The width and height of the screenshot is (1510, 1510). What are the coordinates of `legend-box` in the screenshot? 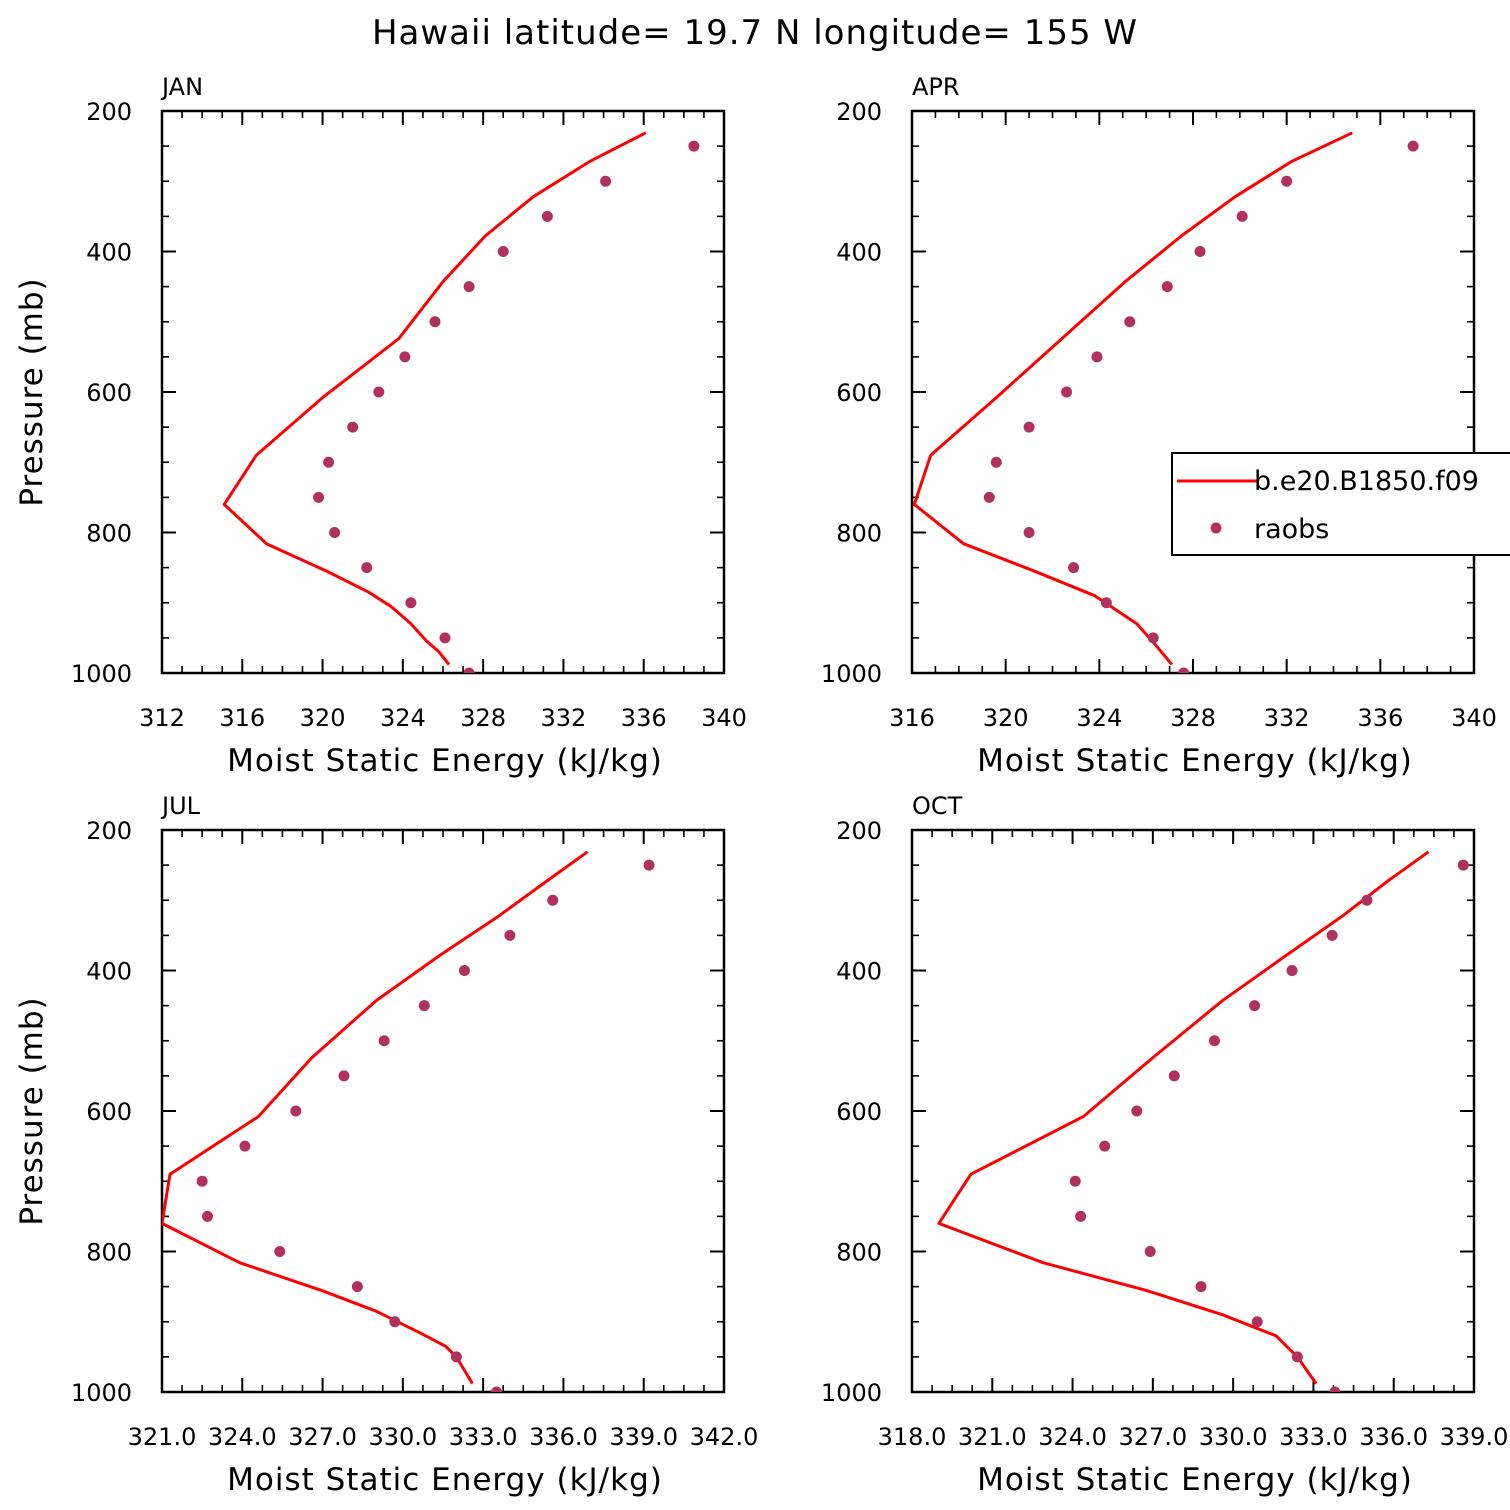 It's located at (1340, 504).